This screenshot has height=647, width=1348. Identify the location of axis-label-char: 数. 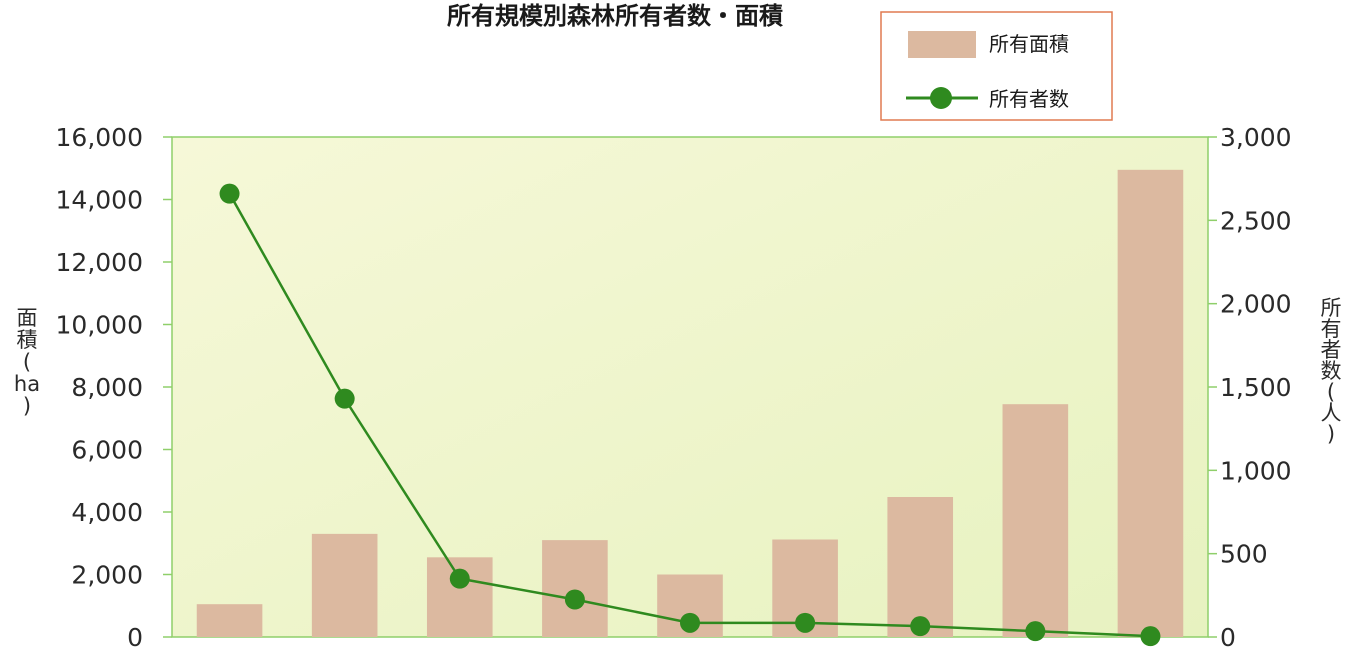
(1331, 371).